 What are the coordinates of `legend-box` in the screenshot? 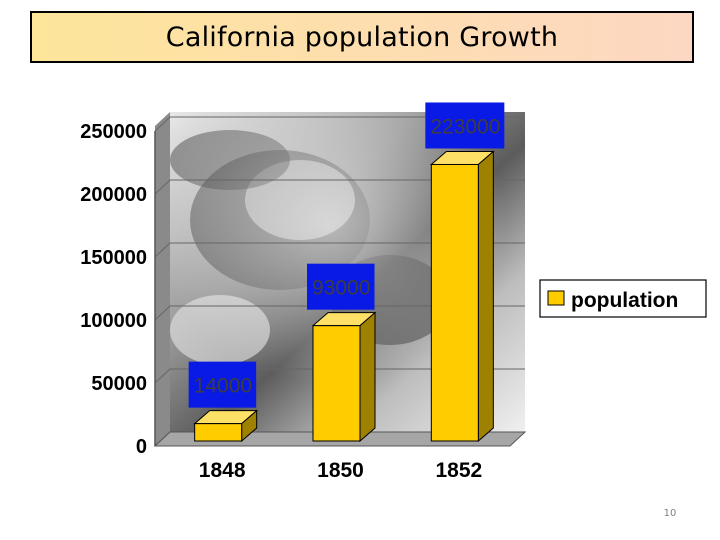 It's located at (623, 298).